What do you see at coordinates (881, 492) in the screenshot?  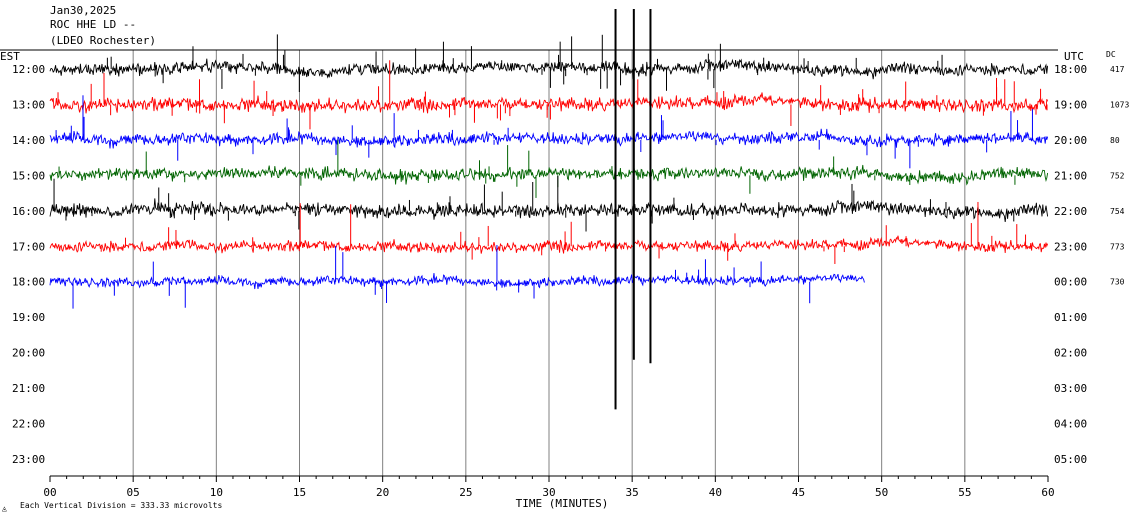 I see `x-tick-50: 50` at bounding box center [881, 492].